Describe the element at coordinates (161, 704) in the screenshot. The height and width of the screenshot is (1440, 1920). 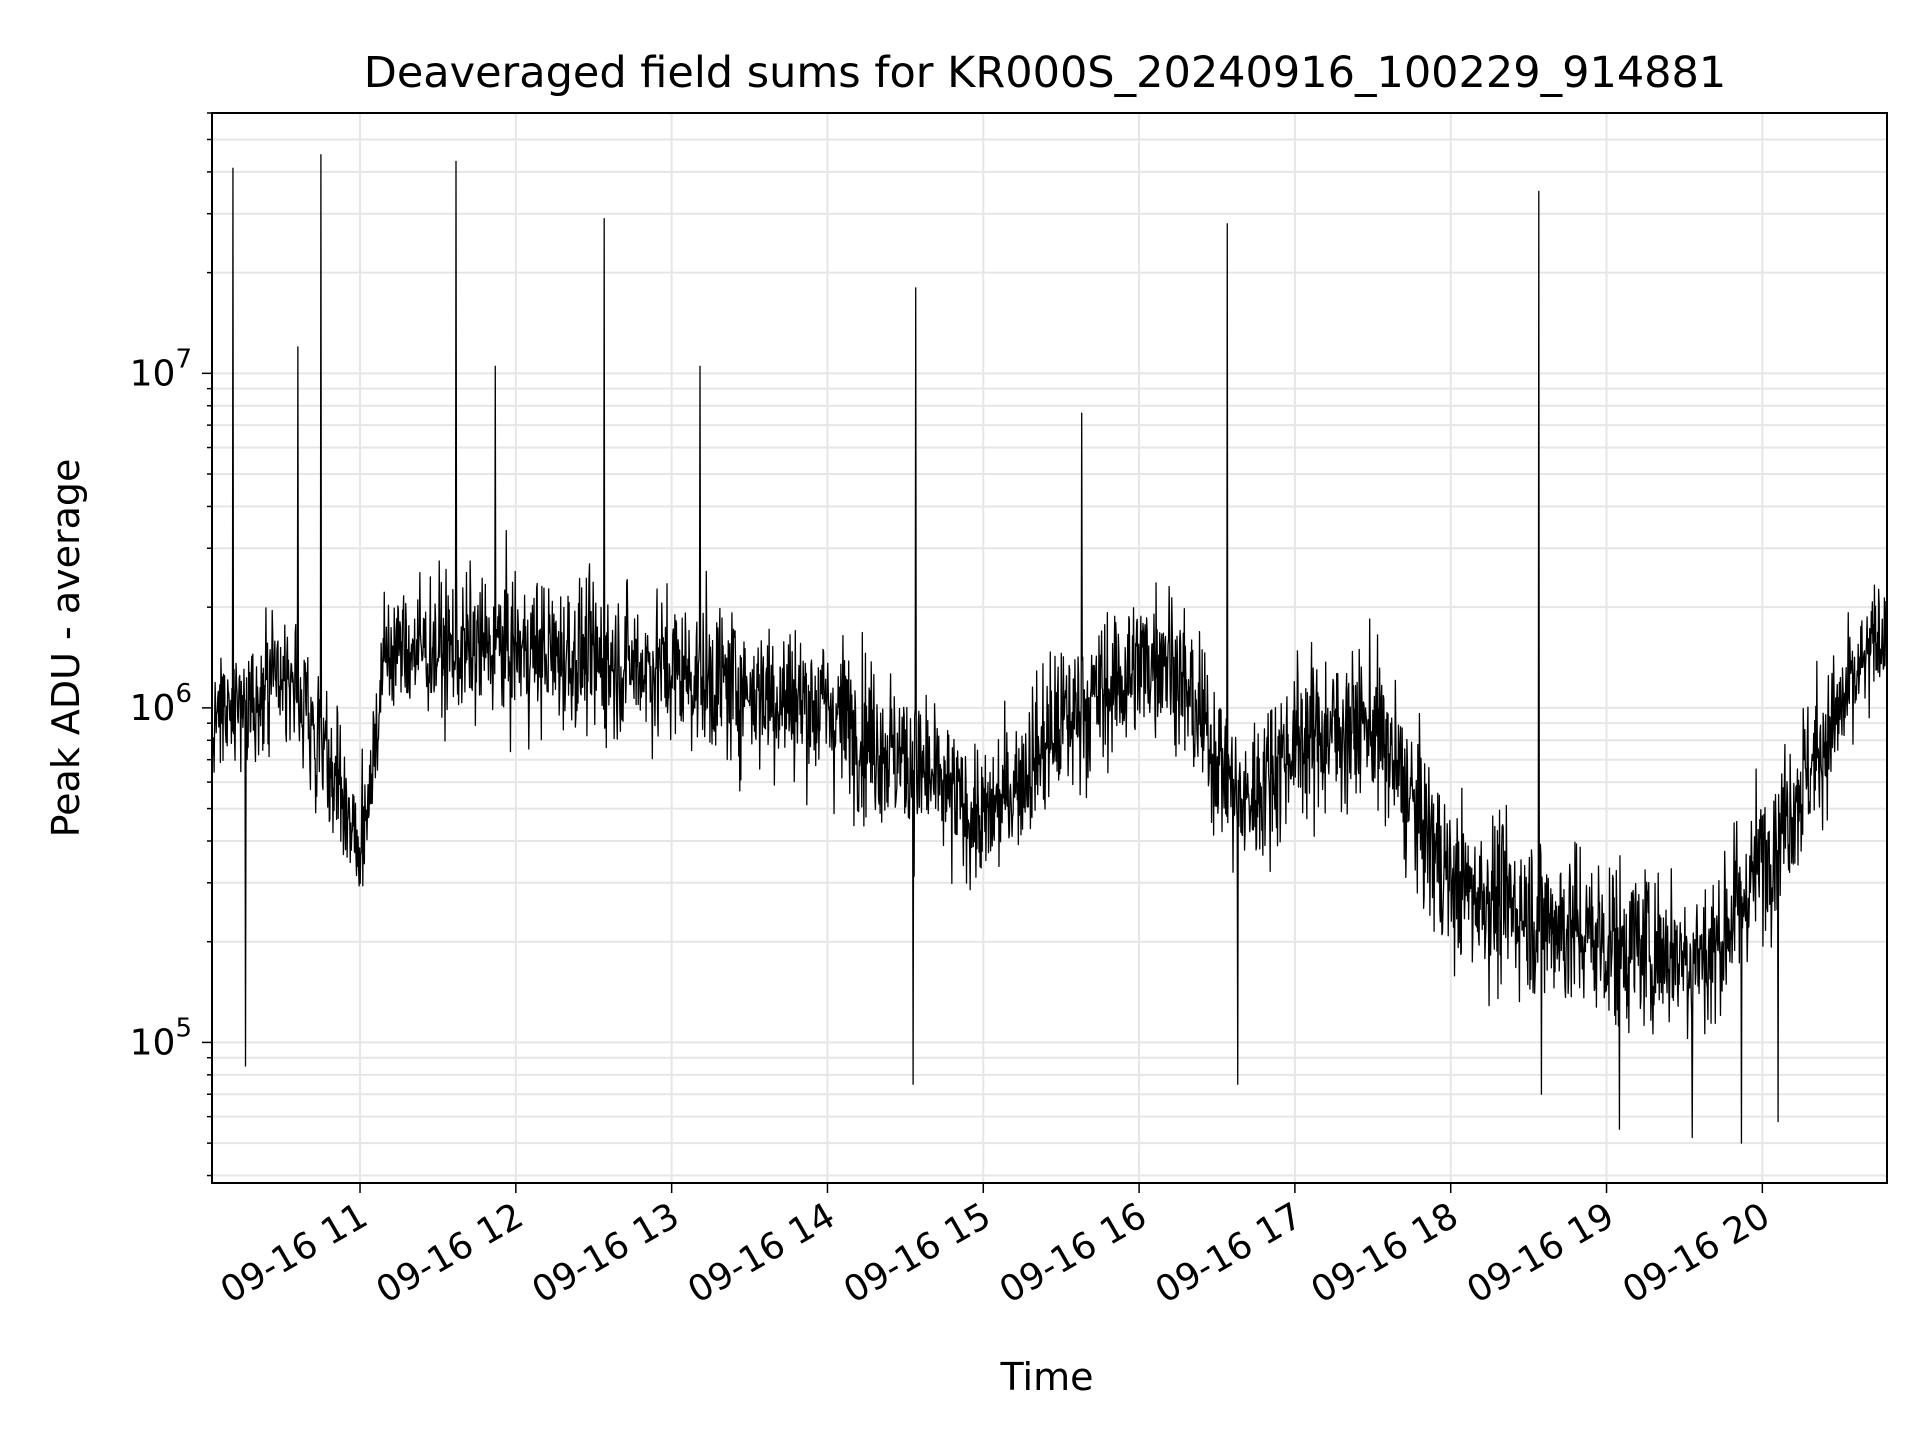
I see `y-tick-label: 10⁶` at that location.